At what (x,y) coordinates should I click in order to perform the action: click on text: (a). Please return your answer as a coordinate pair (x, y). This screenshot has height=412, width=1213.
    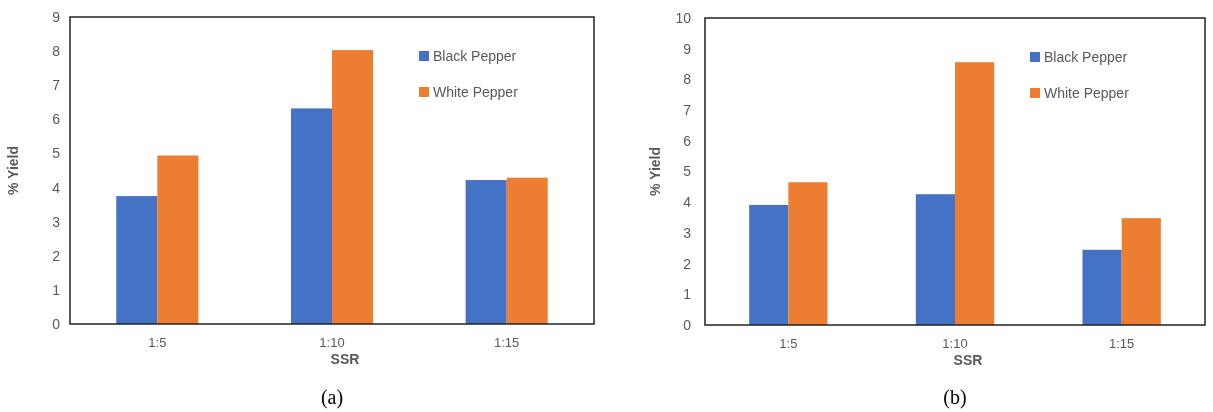
    Looking at the image, I should click on (332, 397).